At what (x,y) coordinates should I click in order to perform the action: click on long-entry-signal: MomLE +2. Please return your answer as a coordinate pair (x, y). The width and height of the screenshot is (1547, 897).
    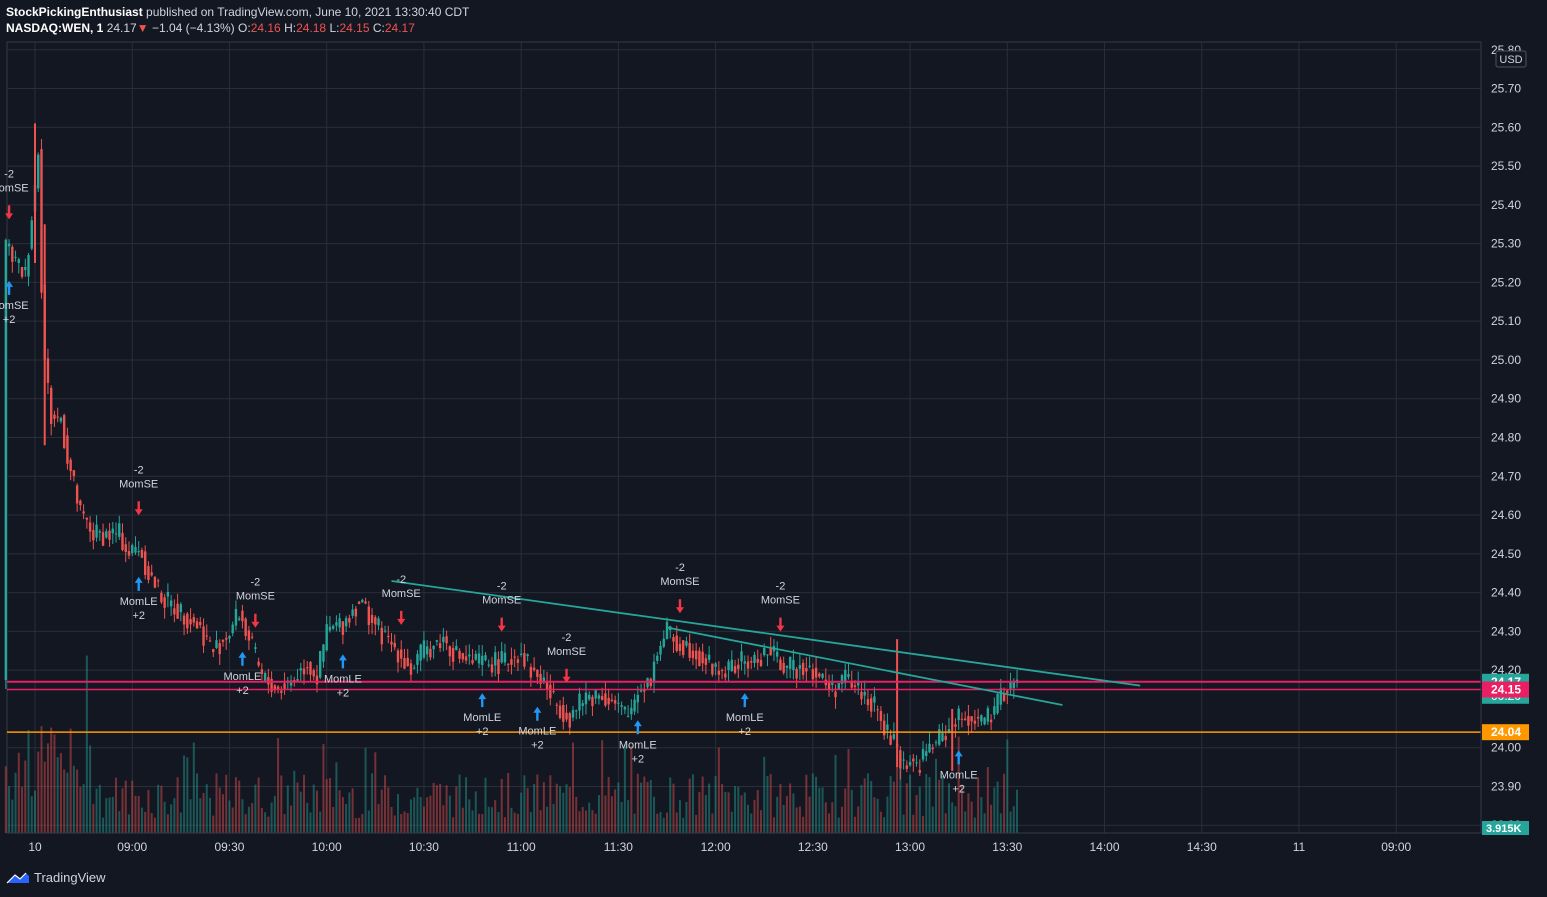
    Looking at the image, I should click on (482, 715).